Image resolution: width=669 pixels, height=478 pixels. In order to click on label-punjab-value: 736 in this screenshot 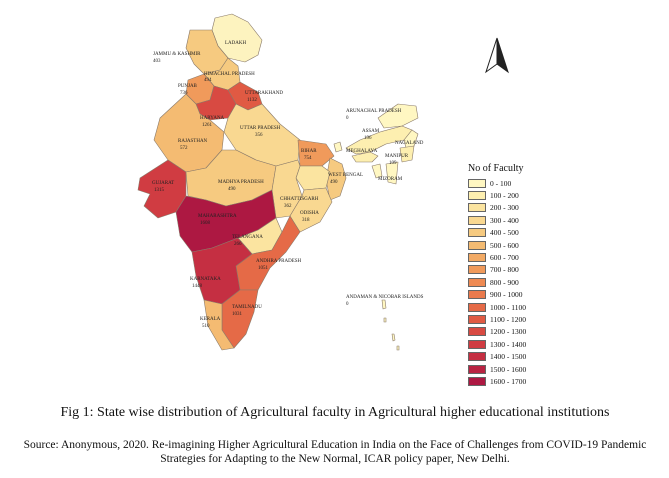, I will do `click(184, 93)`.